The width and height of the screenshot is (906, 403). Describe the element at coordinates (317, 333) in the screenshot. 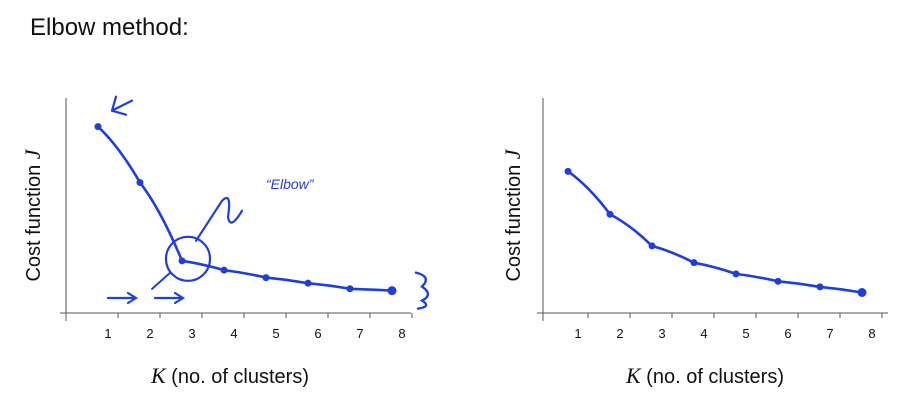

I see `x-tick-label-left: 6` at that location.